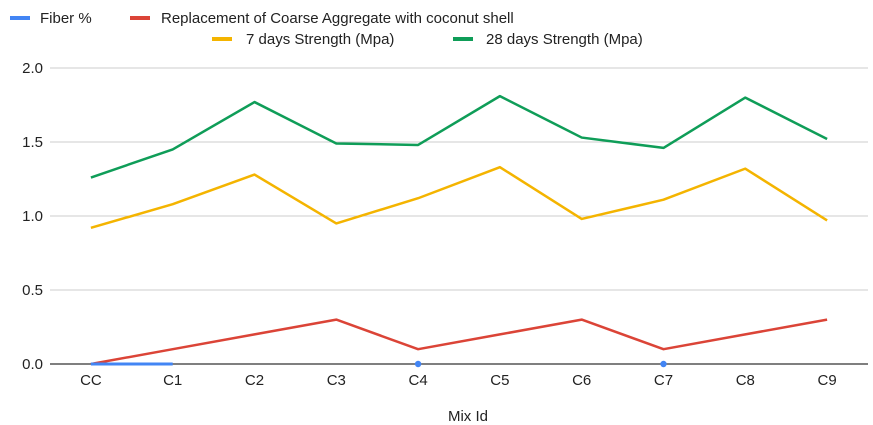 The width and height of the screenshot is (873, 425). What do you see at coordinates (564, 39) in the screenshot?
I see `legend-label-28-days: 28 days Strength (Mpa)` at bounding box center [564, 39].